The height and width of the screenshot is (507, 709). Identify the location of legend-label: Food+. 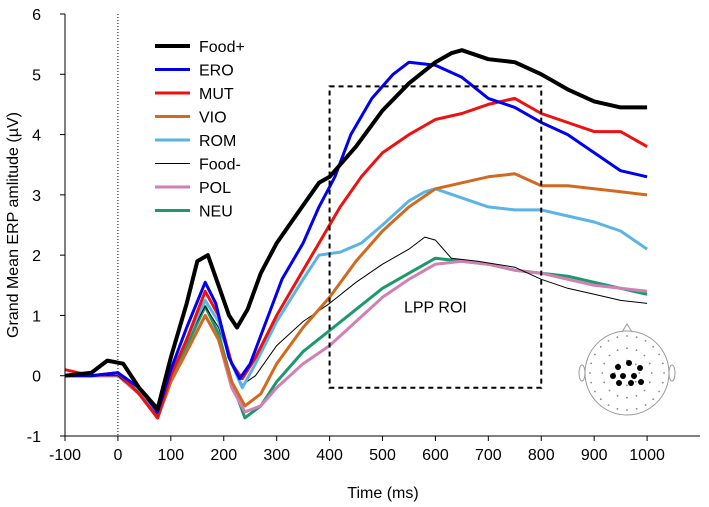
(222, 47).